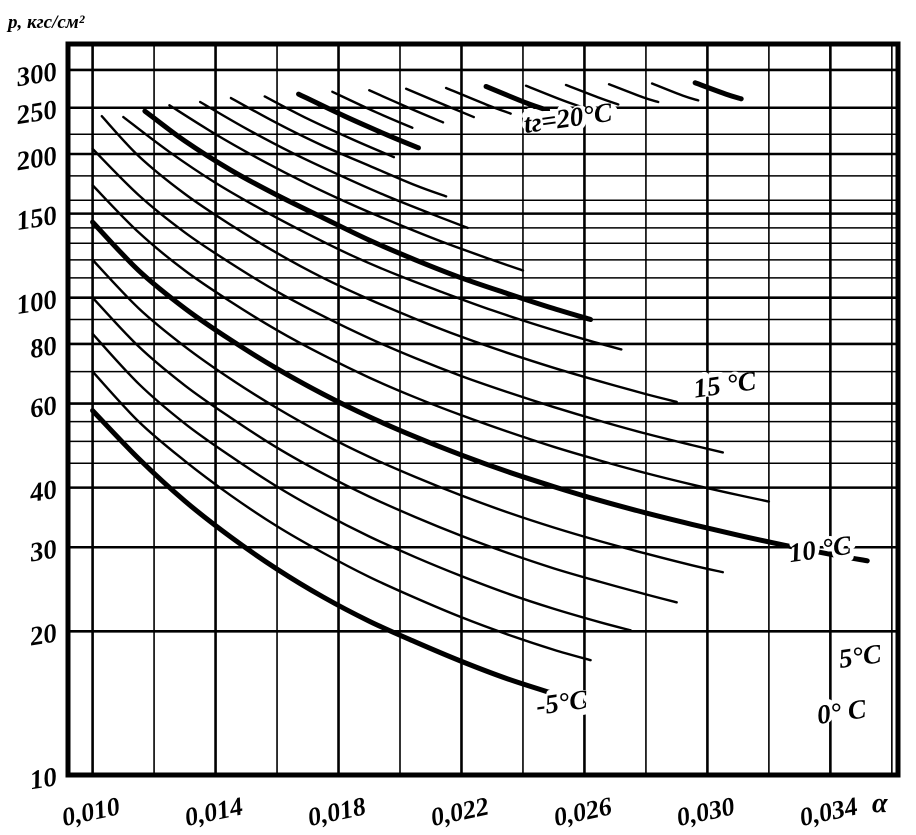 Image resolution: width=916 pixels, height=835 pixels. What do you see at coordinates (478, 100) in the screenshot?
I see `curve-14c` at bounding box center [478, 100].